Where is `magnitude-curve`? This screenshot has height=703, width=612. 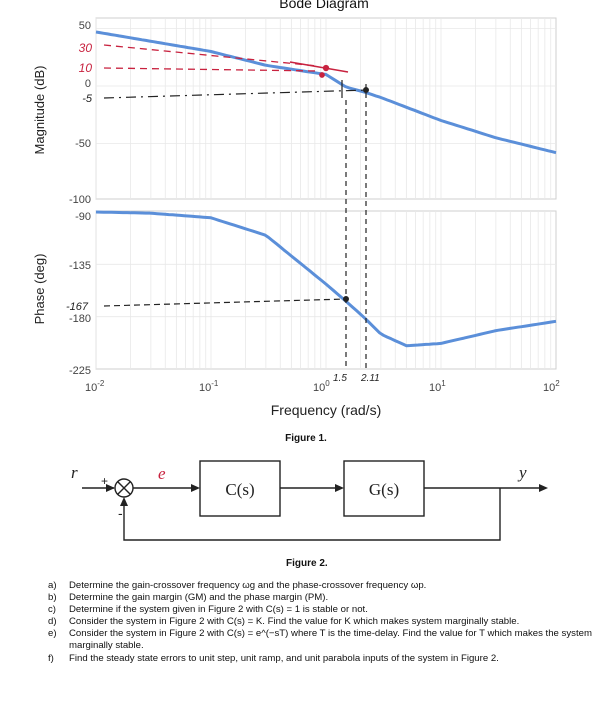
magnitude-curve is located at coordinates (326, 92).